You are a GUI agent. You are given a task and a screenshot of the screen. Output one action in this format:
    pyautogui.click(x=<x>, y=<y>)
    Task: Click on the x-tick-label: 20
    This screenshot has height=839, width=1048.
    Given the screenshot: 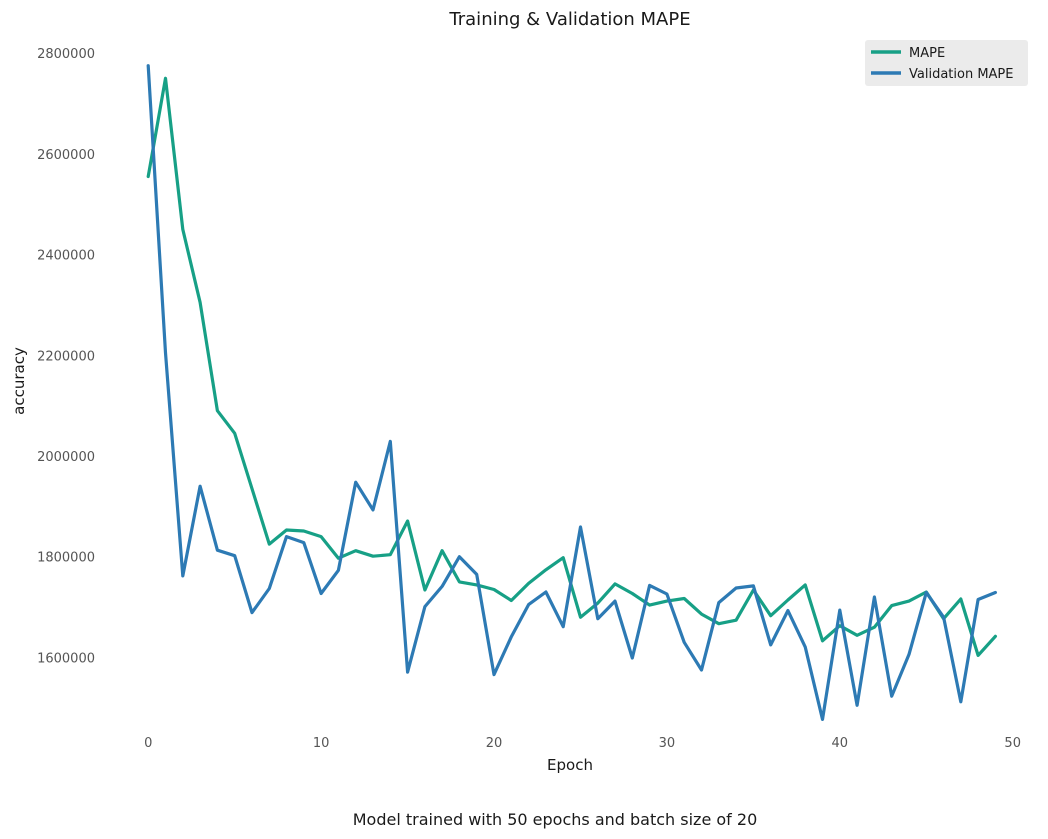 What is the action you would take?
    pyautogui.click(x=494, y=743)
    